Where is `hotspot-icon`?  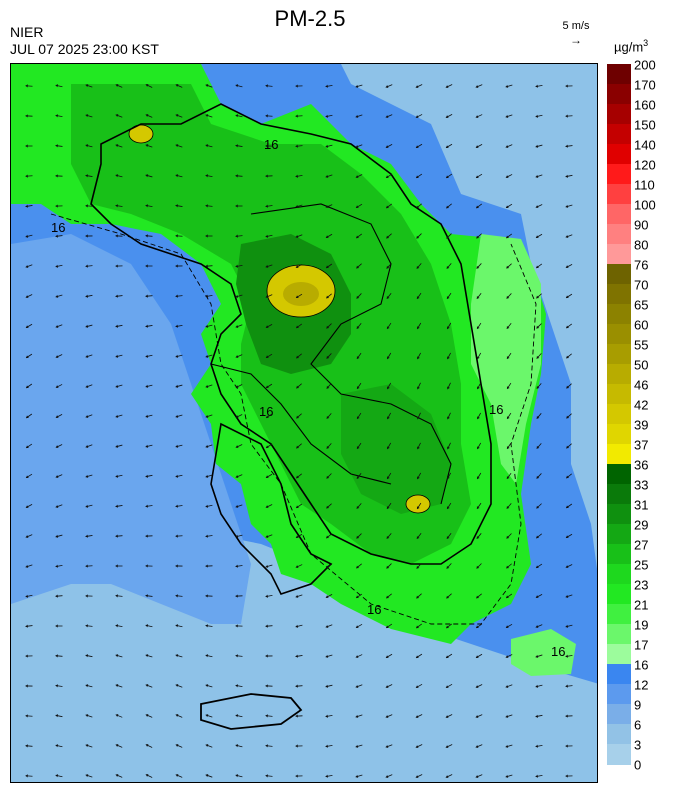 hotspot-icon is located at coordinates (141, 134).